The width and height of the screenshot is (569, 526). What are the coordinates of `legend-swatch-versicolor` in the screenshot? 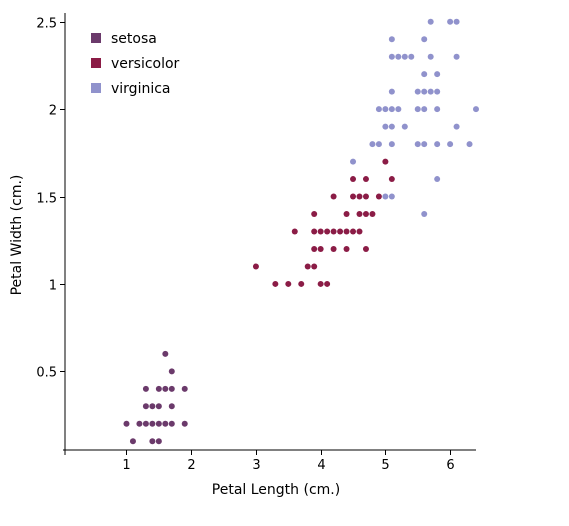 It's located at (96, 63).